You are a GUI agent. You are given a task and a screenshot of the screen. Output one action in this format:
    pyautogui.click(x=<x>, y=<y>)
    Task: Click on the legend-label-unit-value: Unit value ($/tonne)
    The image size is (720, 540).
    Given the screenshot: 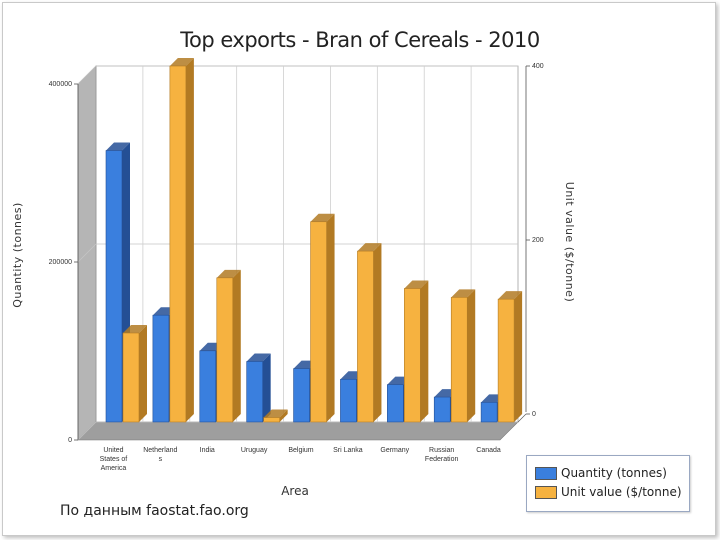 What is the action you would take?
    pyautogui.click(x=621, y=492)
    